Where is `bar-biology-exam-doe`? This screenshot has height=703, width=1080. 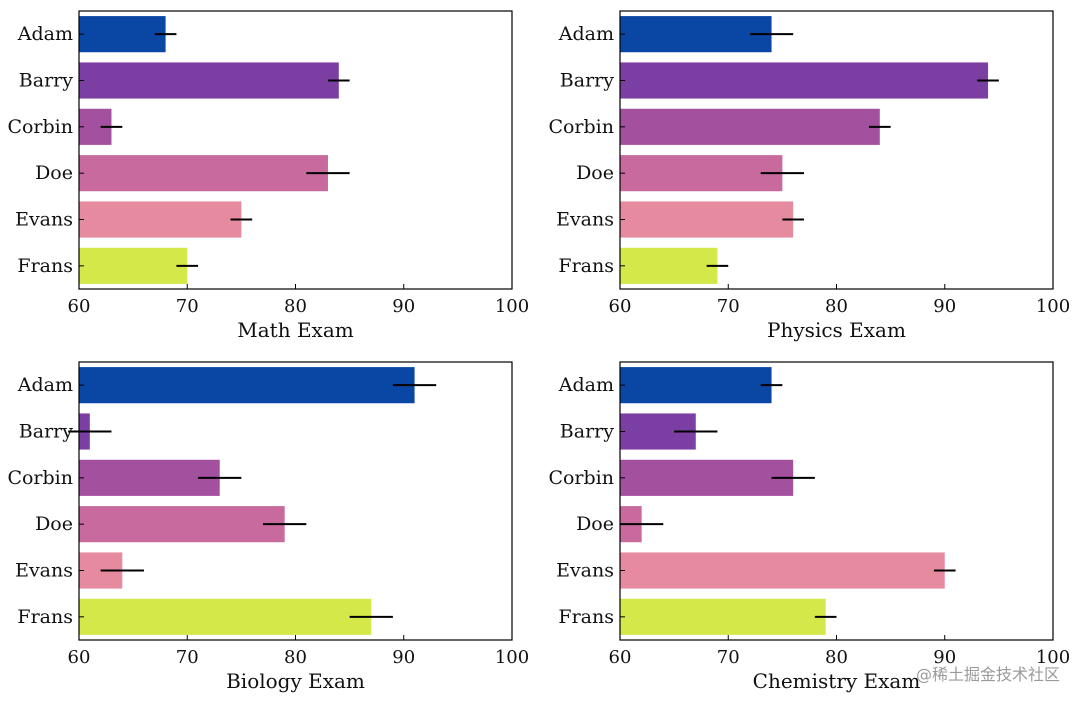 bar-biology-exam-doe is located at coordinates (182, 524).